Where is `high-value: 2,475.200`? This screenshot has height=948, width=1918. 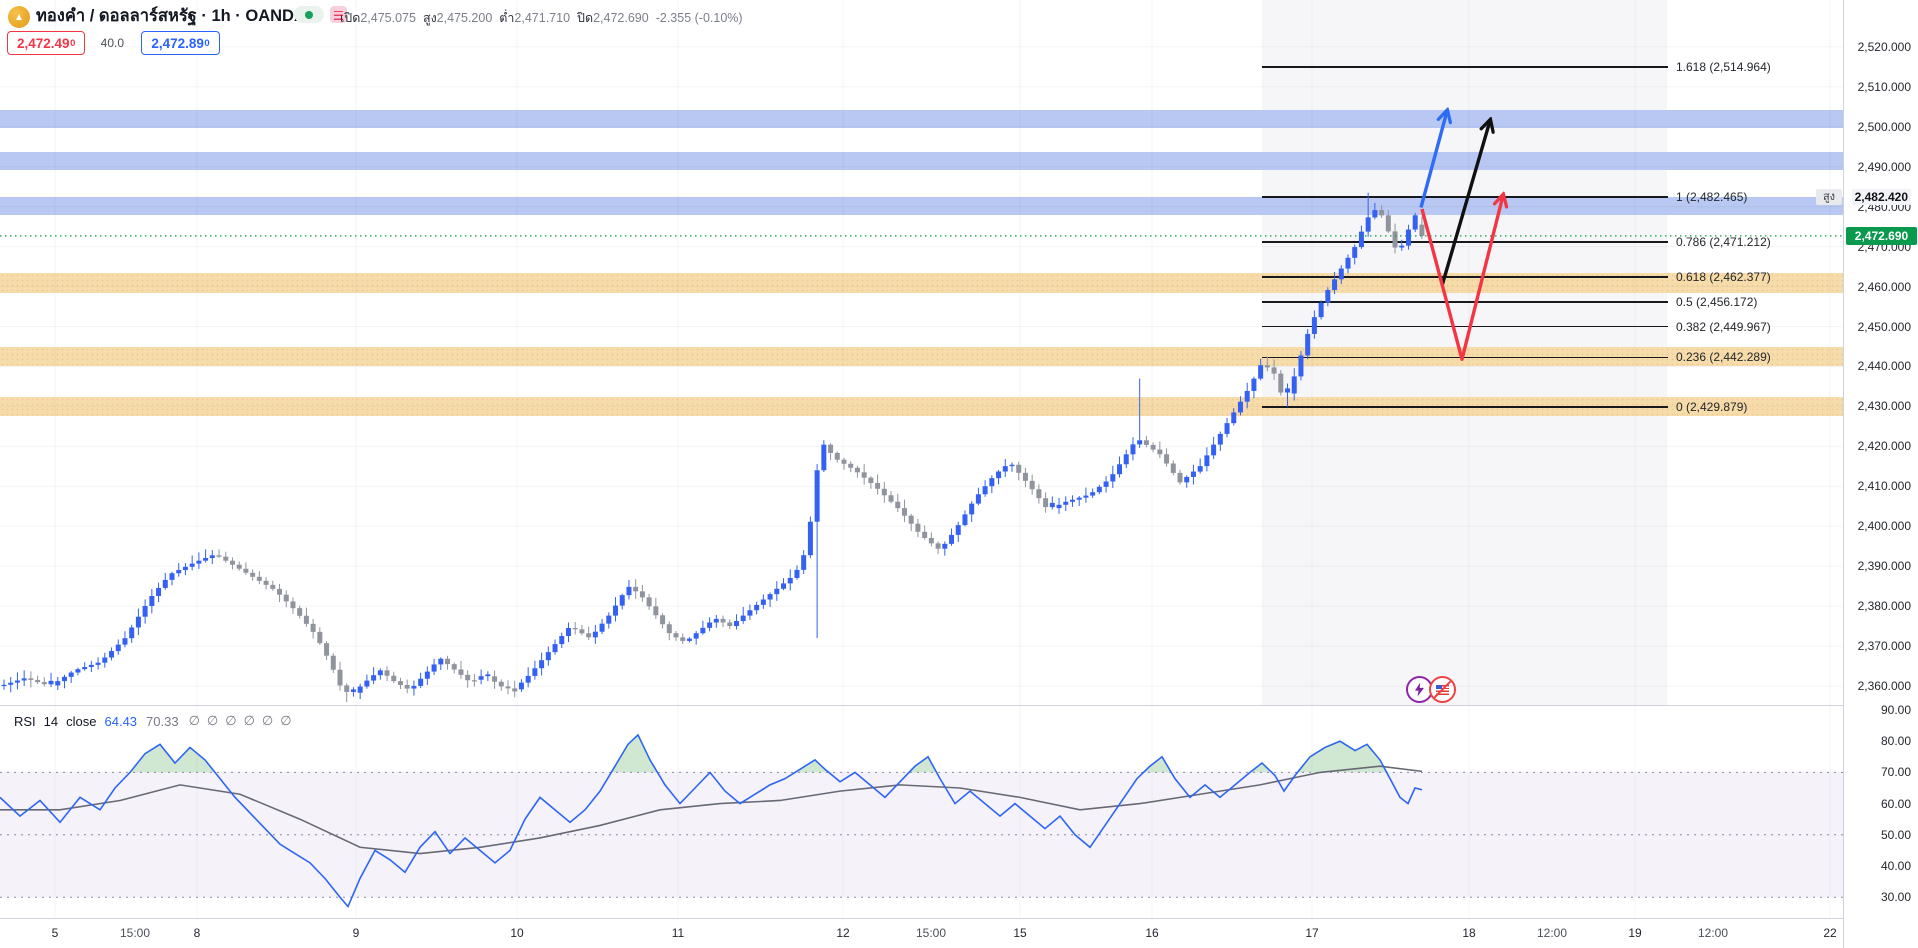 high-value: 2,475.200 is located at coordinates (464, 18).